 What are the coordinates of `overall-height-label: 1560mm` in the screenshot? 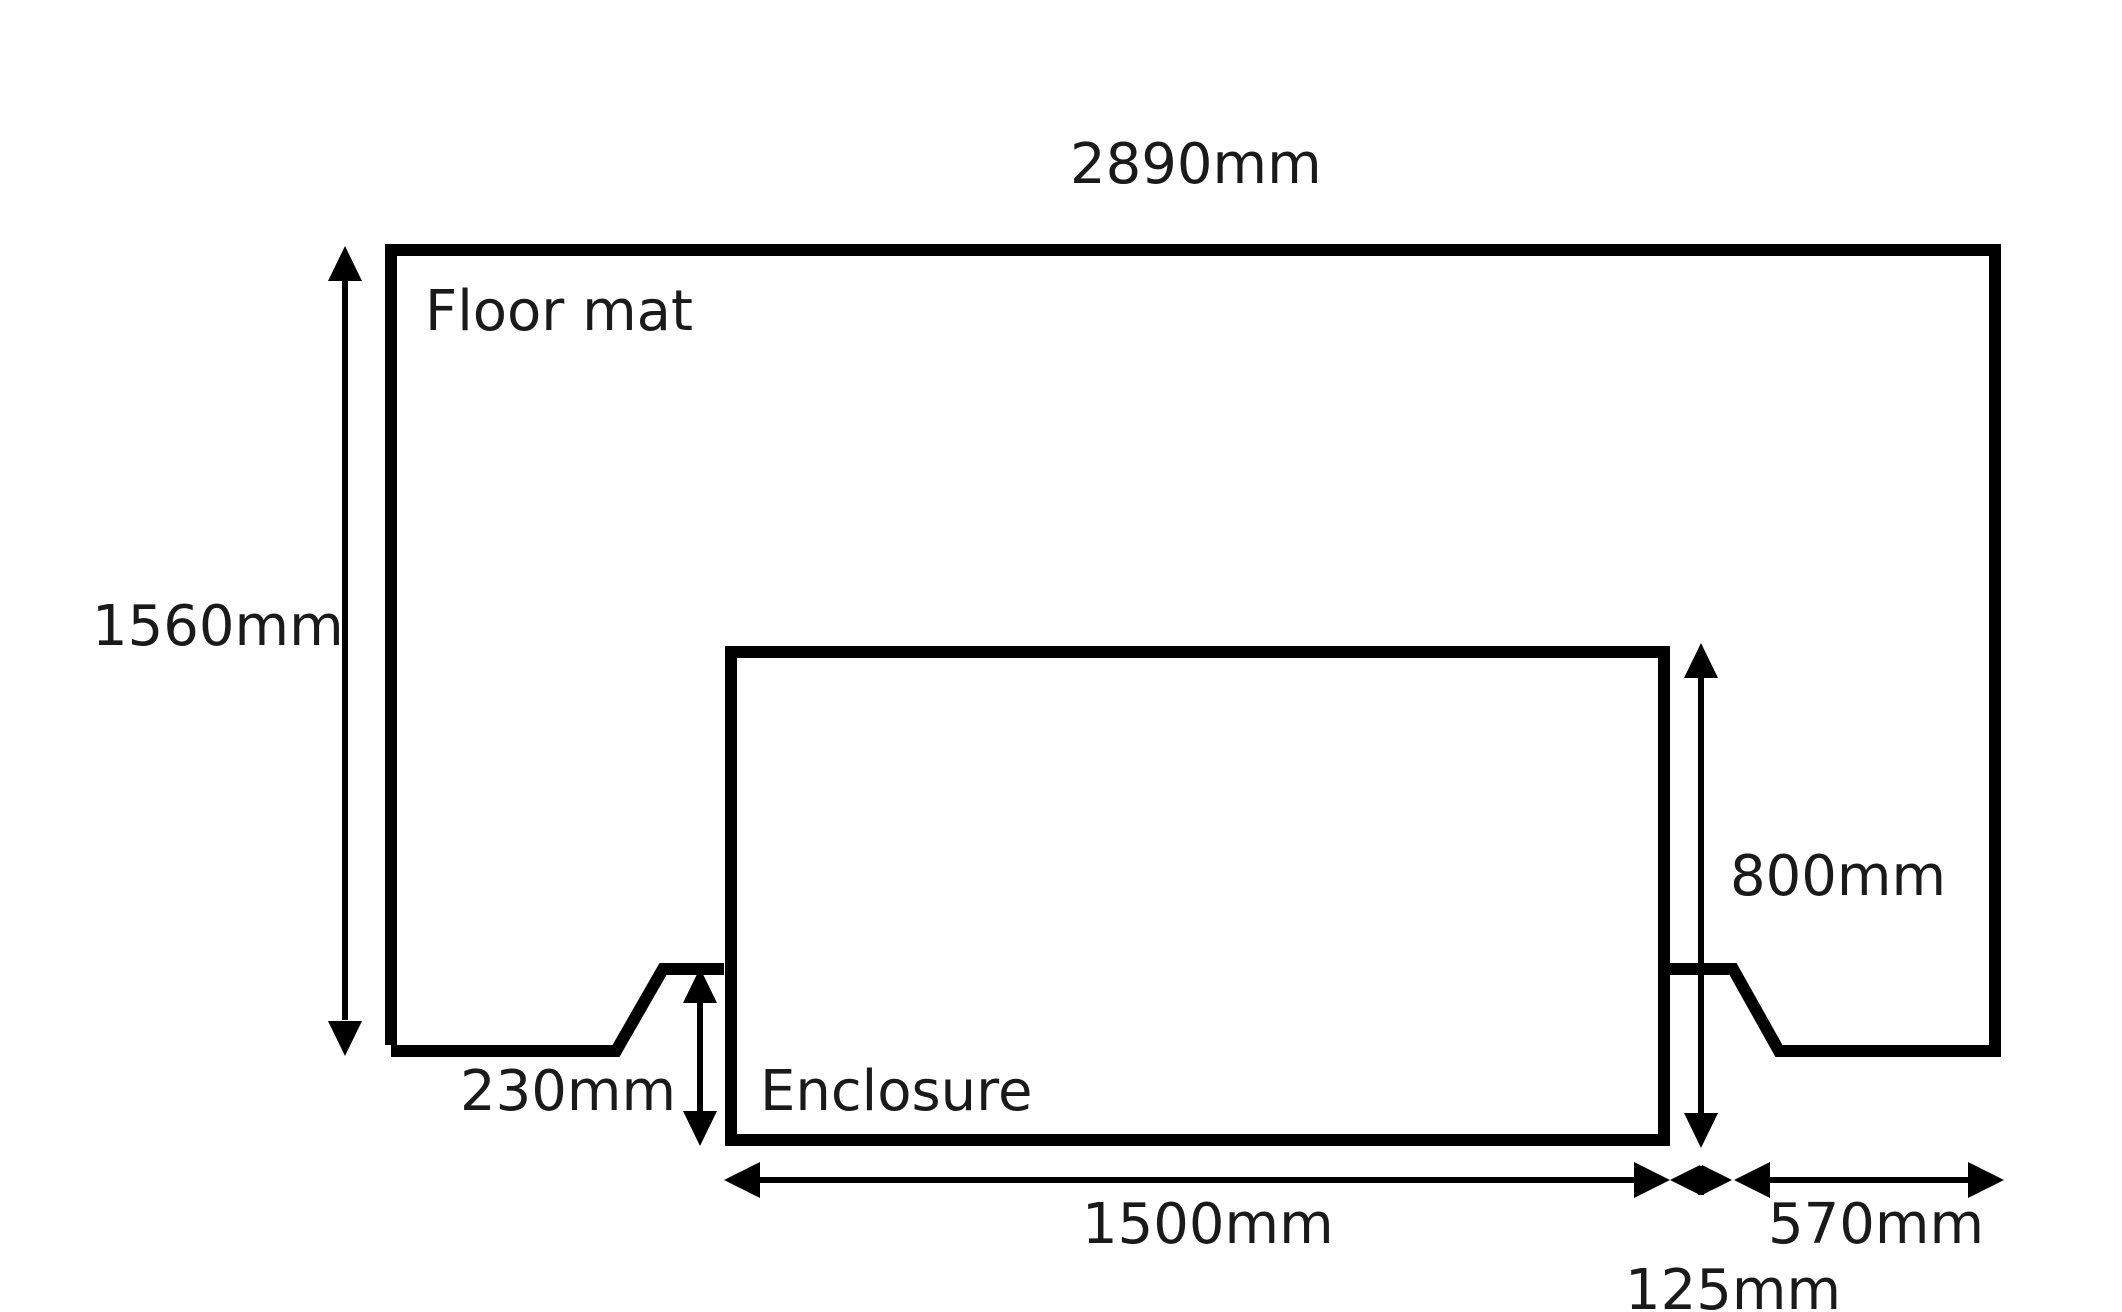 It's located at (218, 626).